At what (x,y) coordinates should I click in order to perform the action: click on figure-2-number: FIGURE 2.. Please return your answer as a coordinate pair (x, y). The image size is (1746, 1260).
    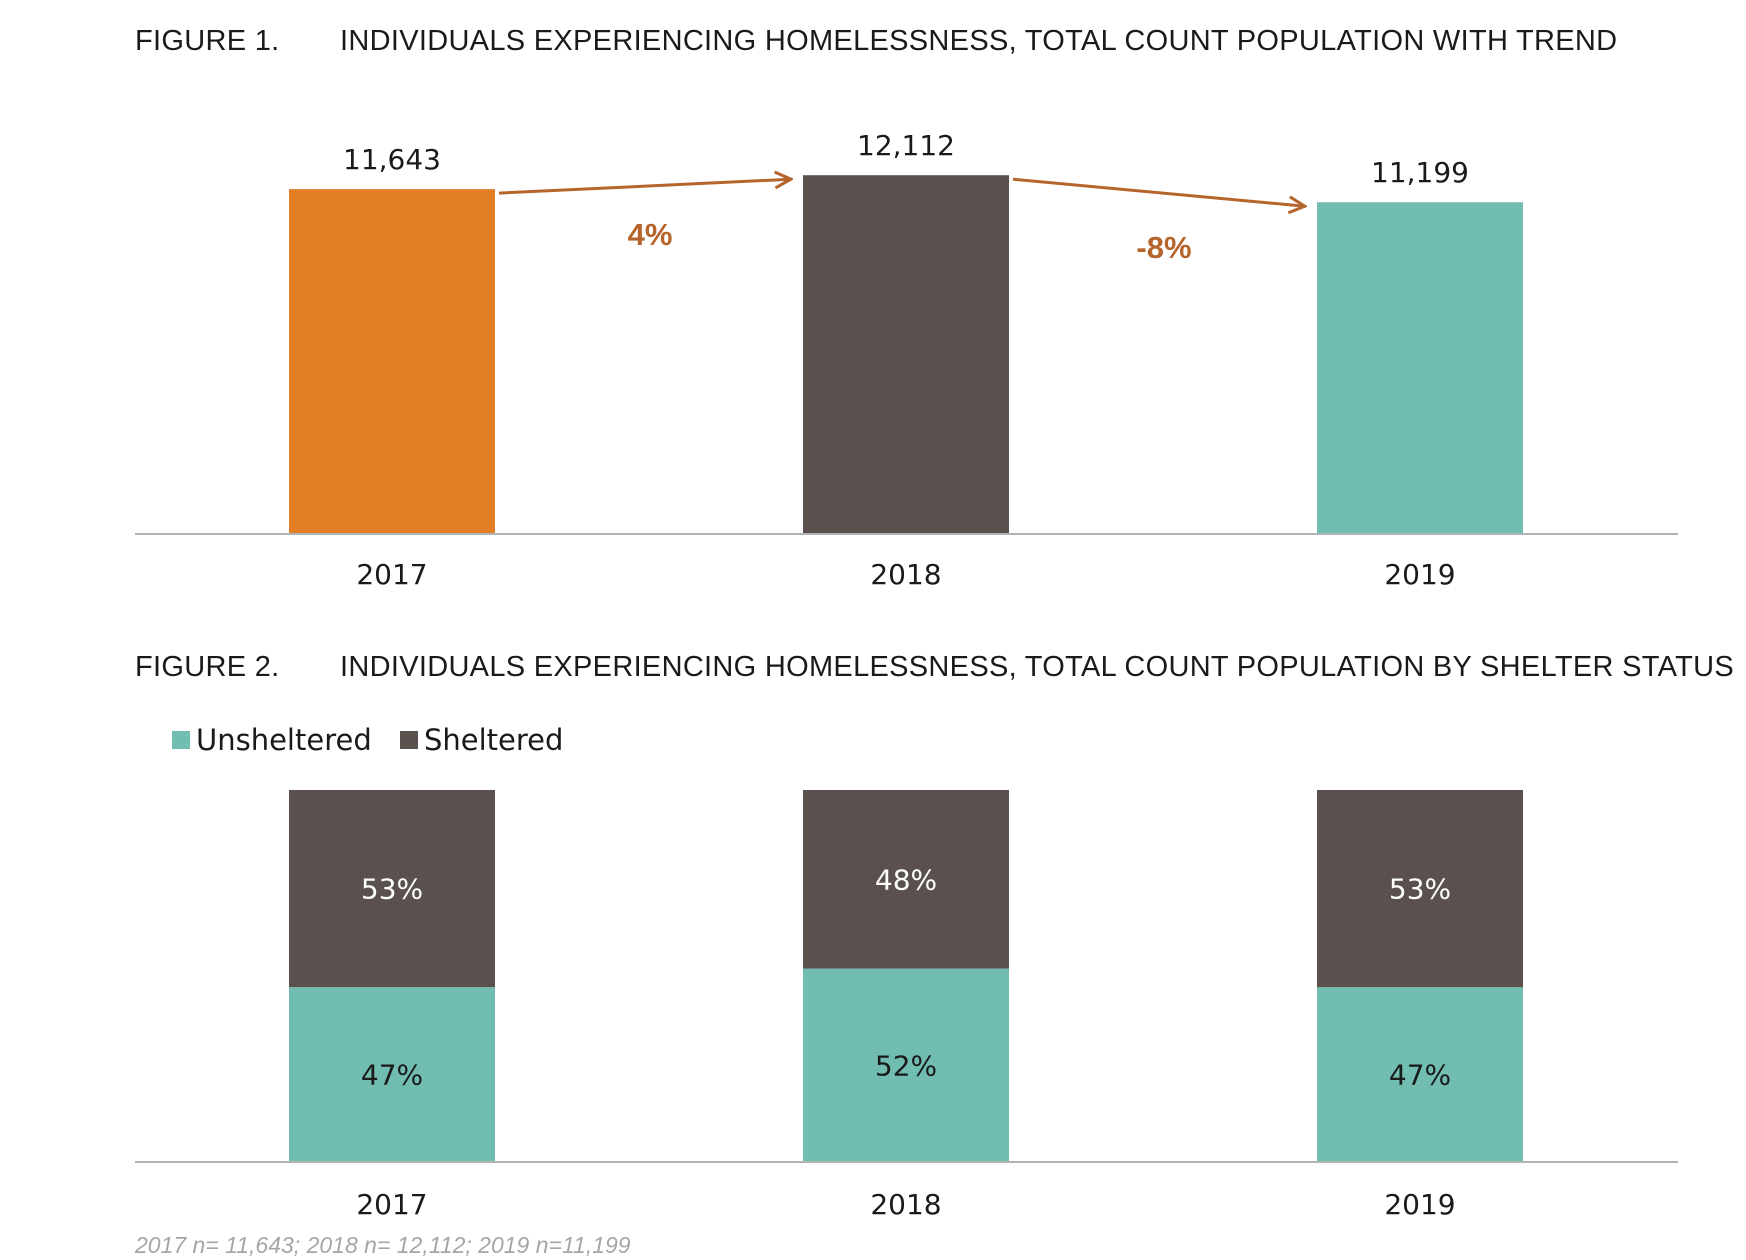
    Looking at the image, I should click on (207, 667).